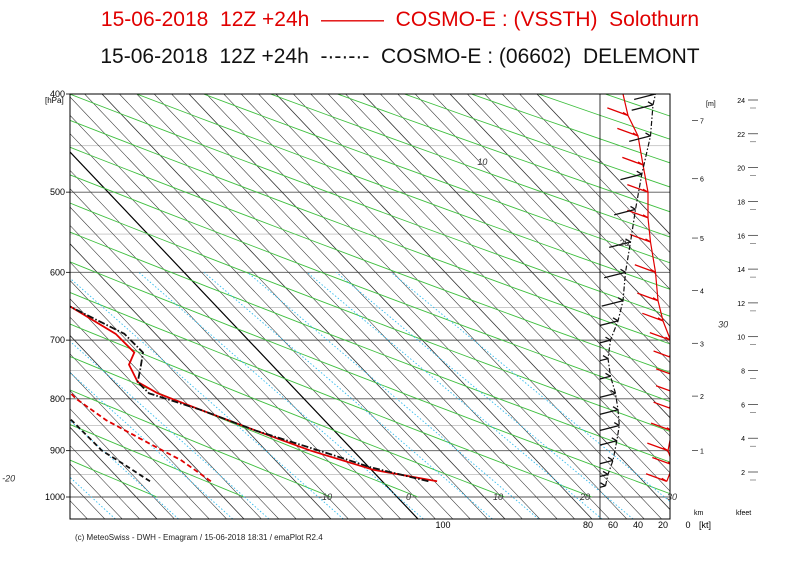 The height and width of the screenshot is (565, 800). I want to click on wind-speed-tick-label: 100, so click(442, 525).